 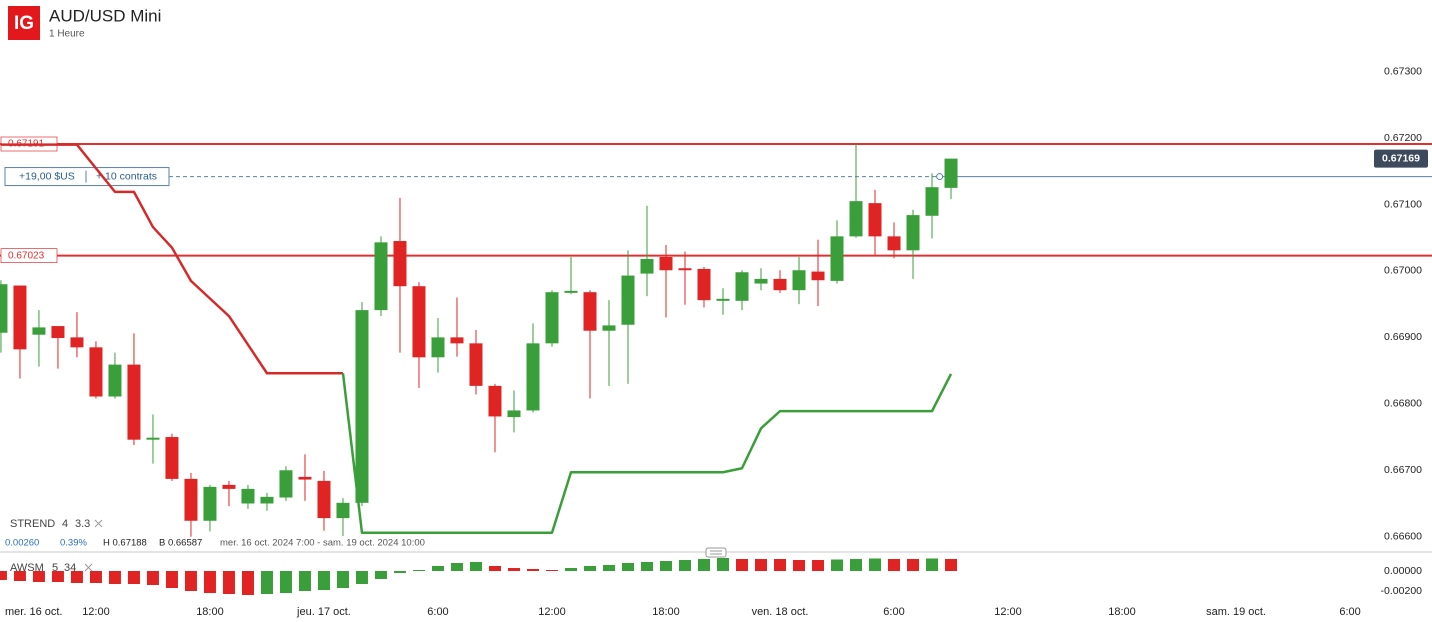 What do you see at coordinates (1403, 470) in the screenshot?
I see `y-tick-label: 0.66700` at bounding box center [1403, 470].